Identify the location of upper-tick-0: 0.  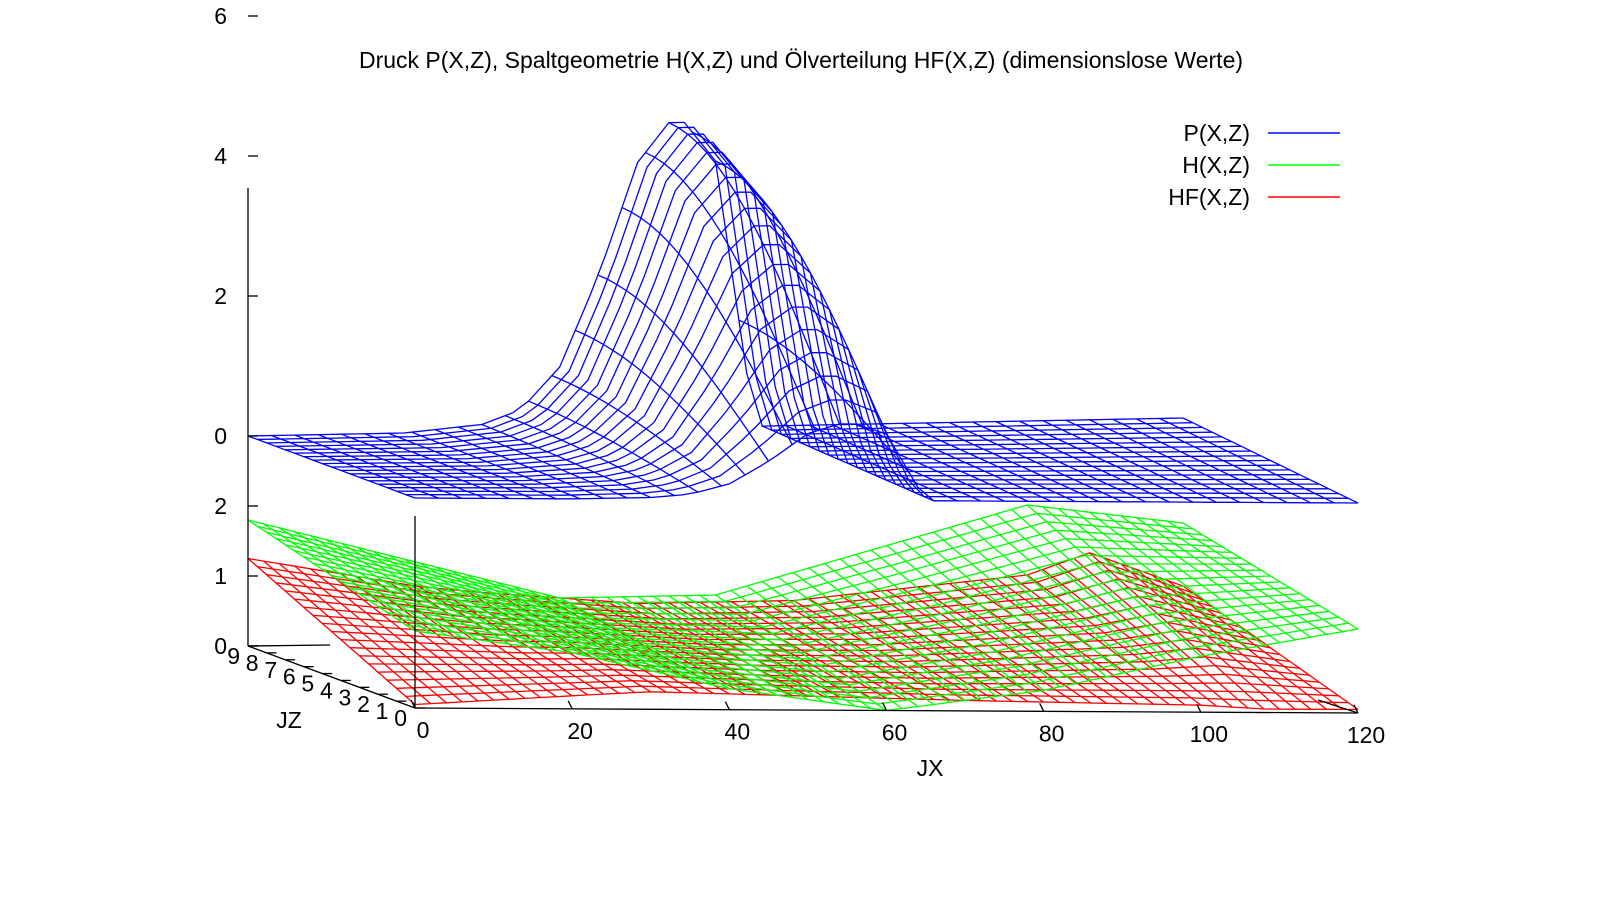
(220, 436).